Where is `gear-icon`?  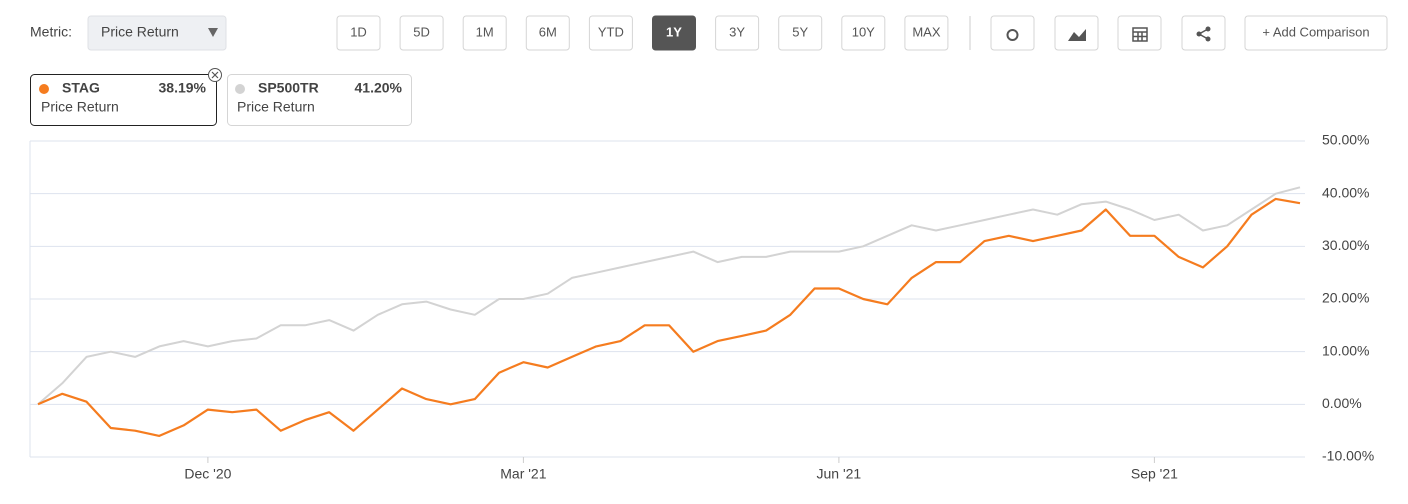 gear-icon is located at coordinates (1012, 35).